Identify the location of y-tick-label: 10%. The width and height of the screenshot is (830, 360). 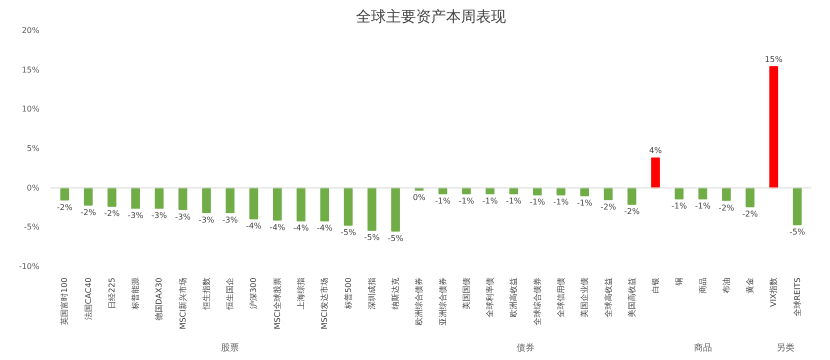
(31, 109).